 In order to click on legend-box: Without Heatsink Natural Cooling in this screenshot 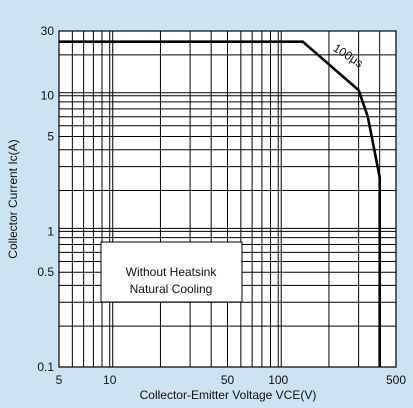, I will do `click(171, 272)`.